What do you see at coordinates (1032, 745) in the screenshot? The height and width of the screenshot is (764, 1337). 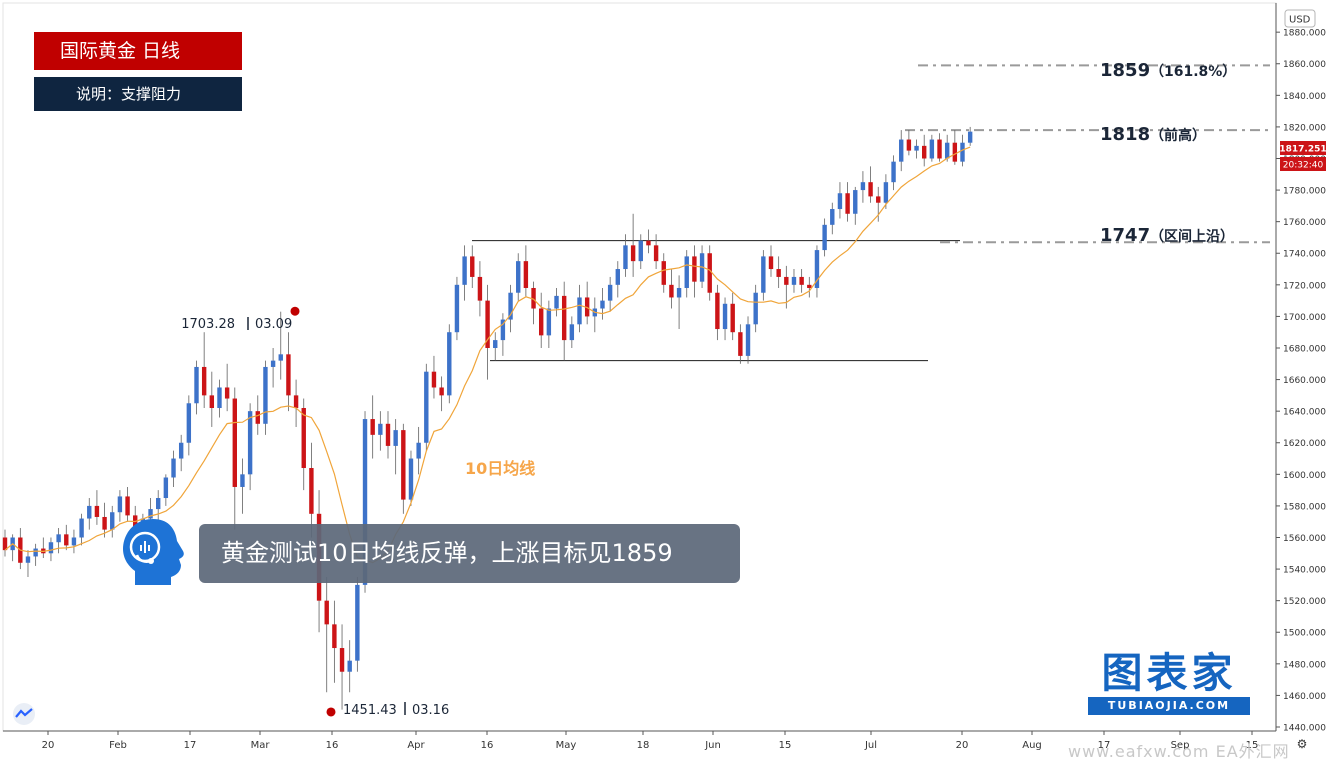 I see `x-tick-label: Aug` at bounding box center [1032, 745].